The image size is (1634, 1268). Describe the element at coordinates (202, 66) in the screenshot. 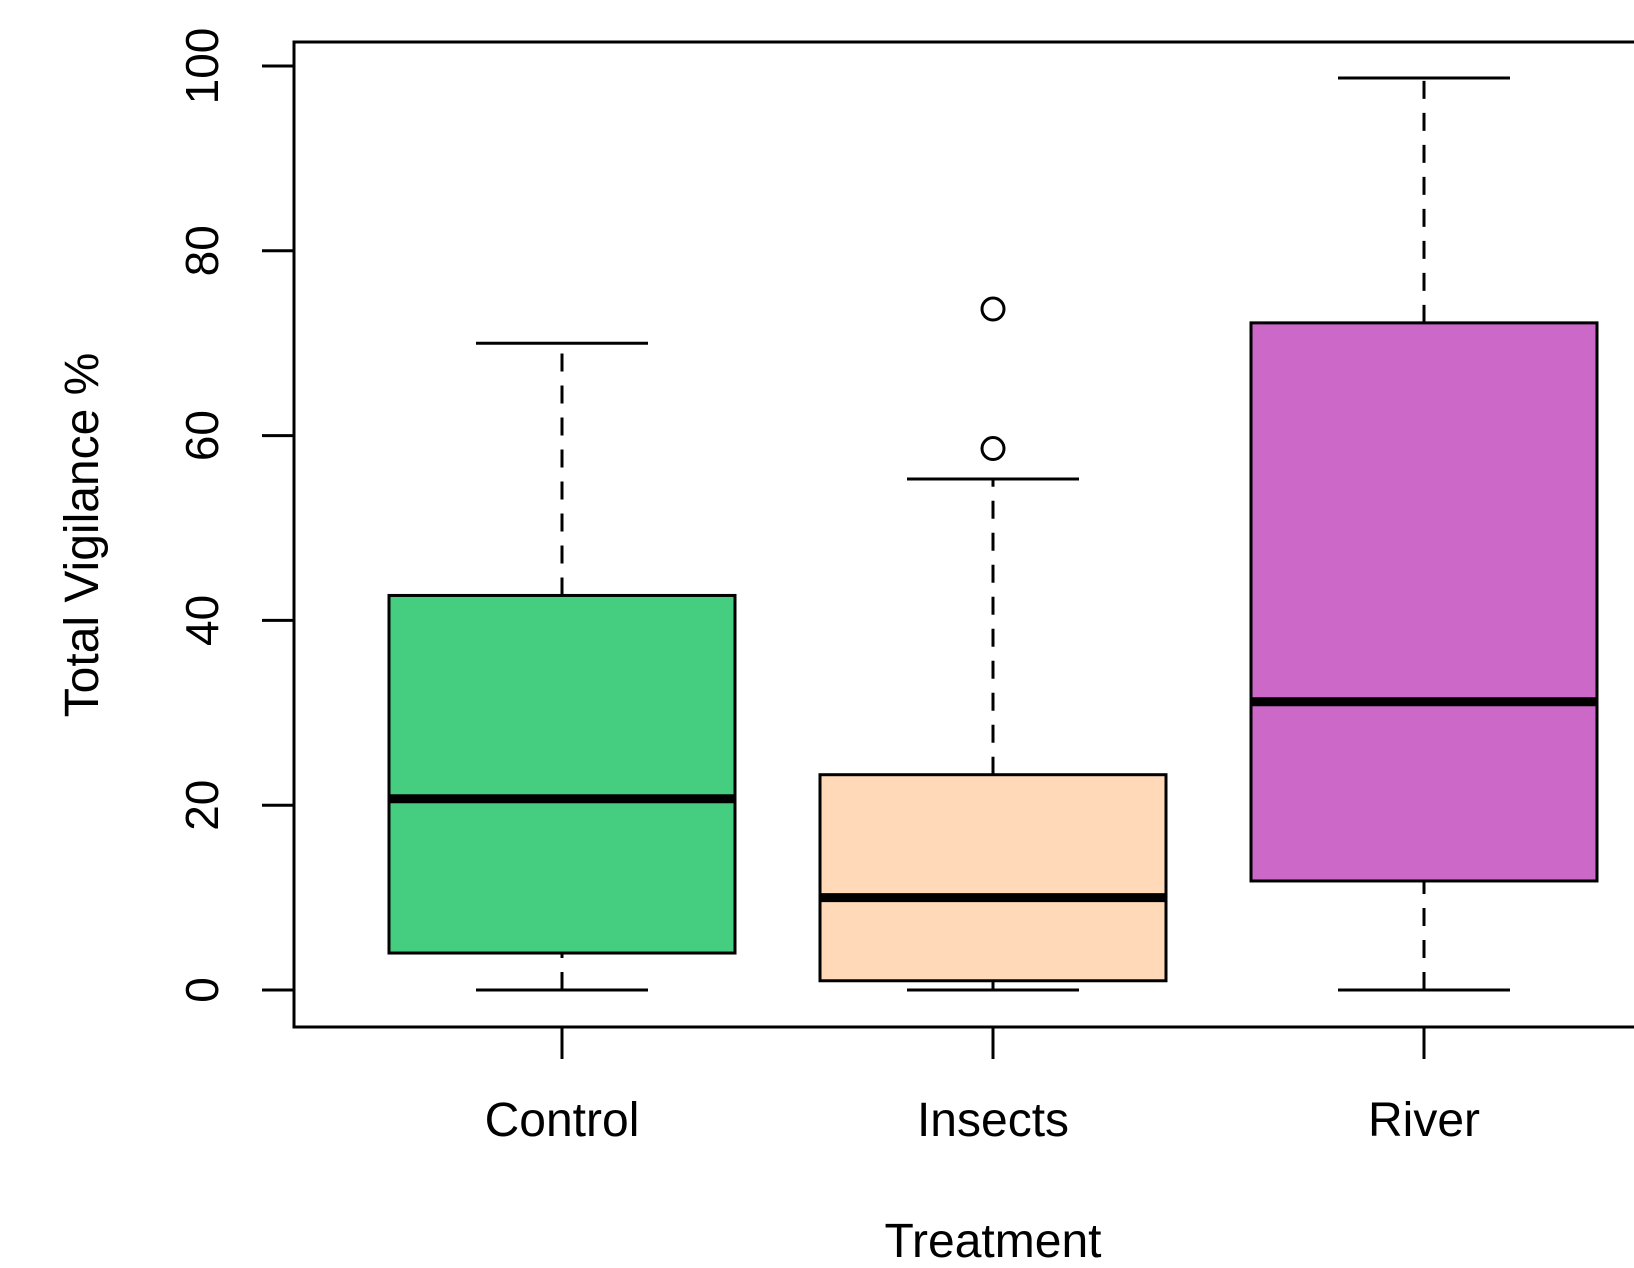

I see `y-tick-label-100: 100` at that location.